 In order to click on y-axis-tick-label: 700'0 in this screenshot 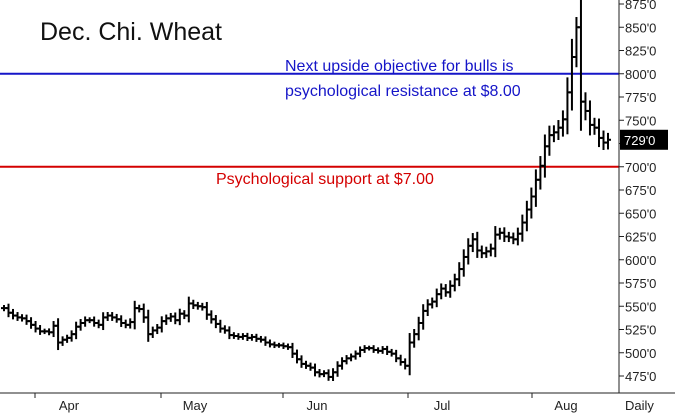, I will do `click(640, 167)`.